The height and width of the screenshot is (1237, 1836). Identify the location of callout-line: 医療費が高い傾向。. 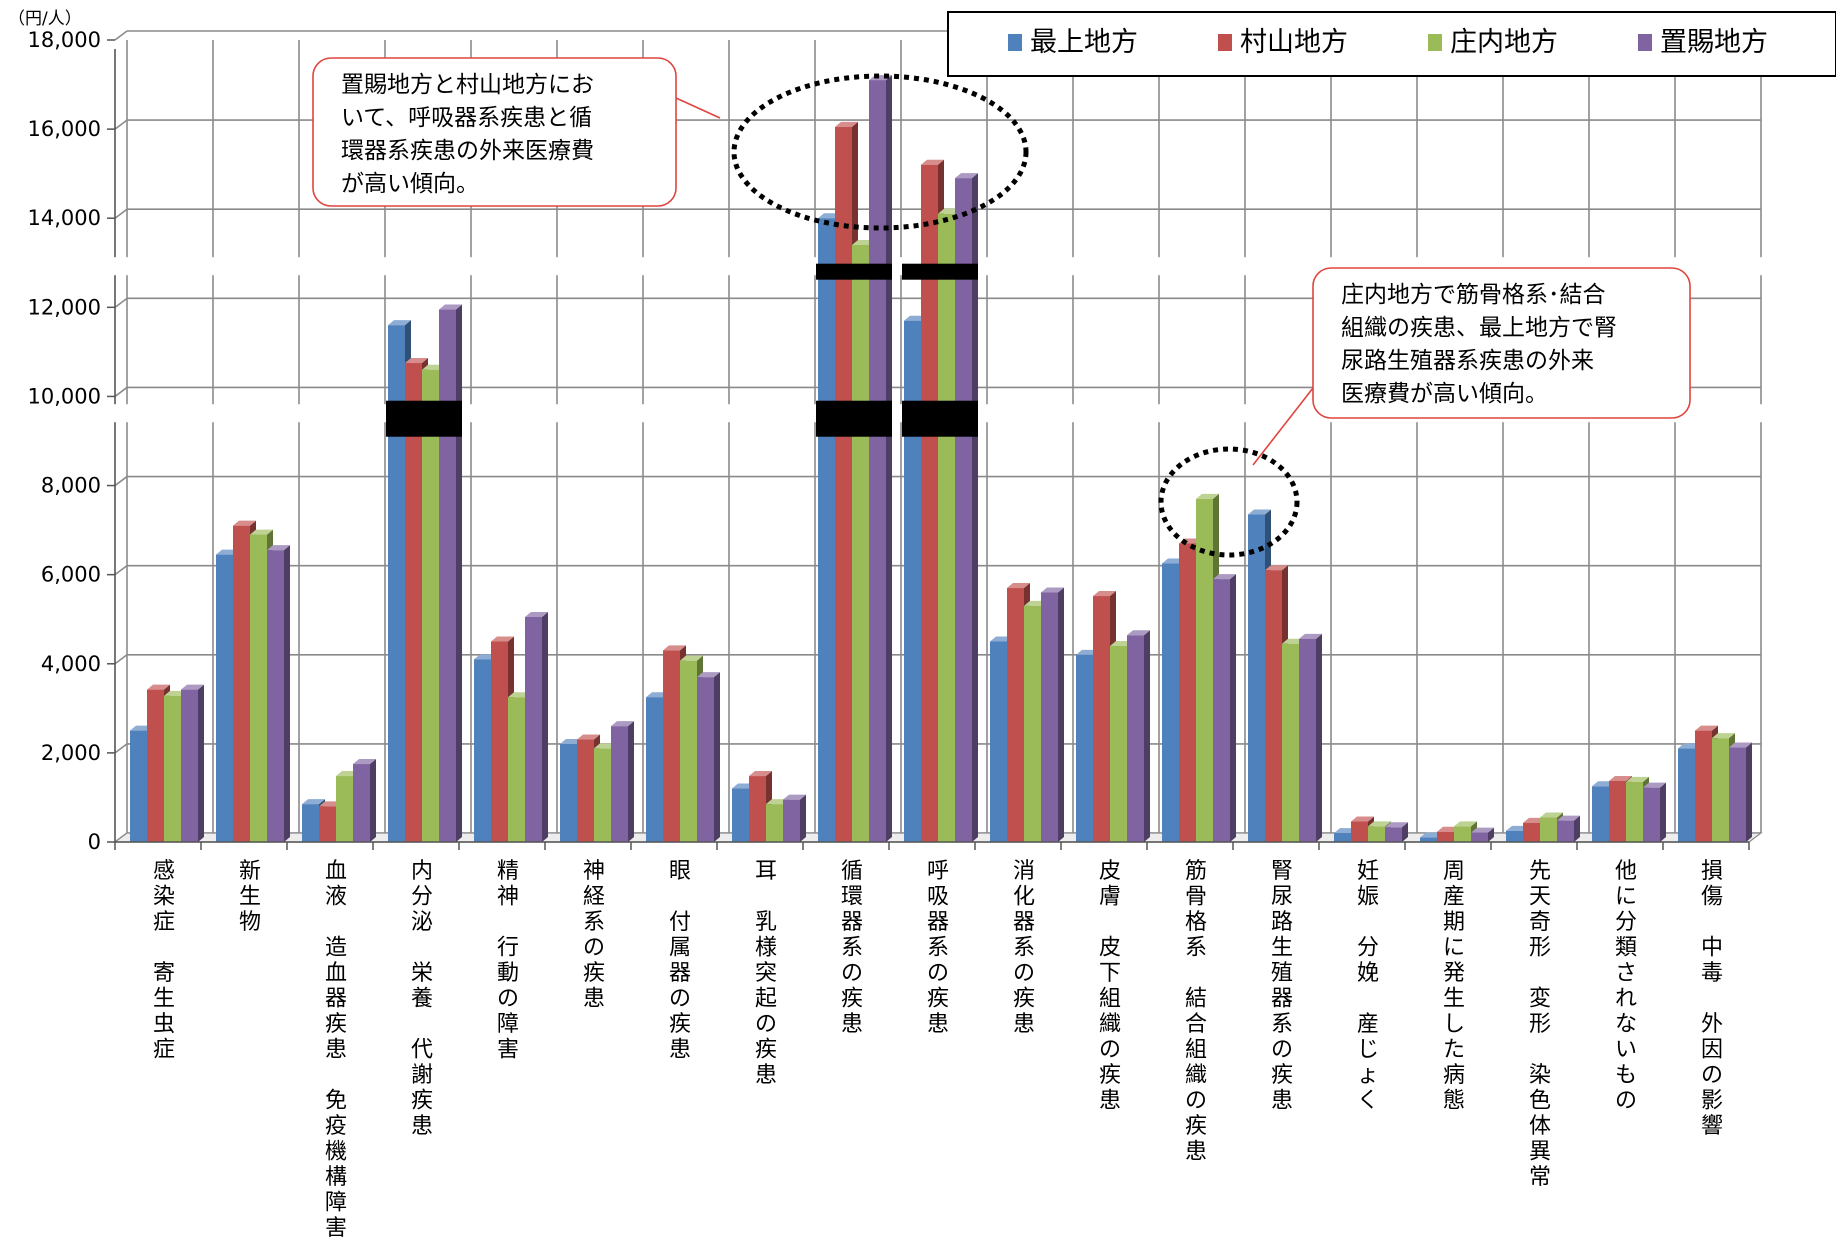
(1444, 394).